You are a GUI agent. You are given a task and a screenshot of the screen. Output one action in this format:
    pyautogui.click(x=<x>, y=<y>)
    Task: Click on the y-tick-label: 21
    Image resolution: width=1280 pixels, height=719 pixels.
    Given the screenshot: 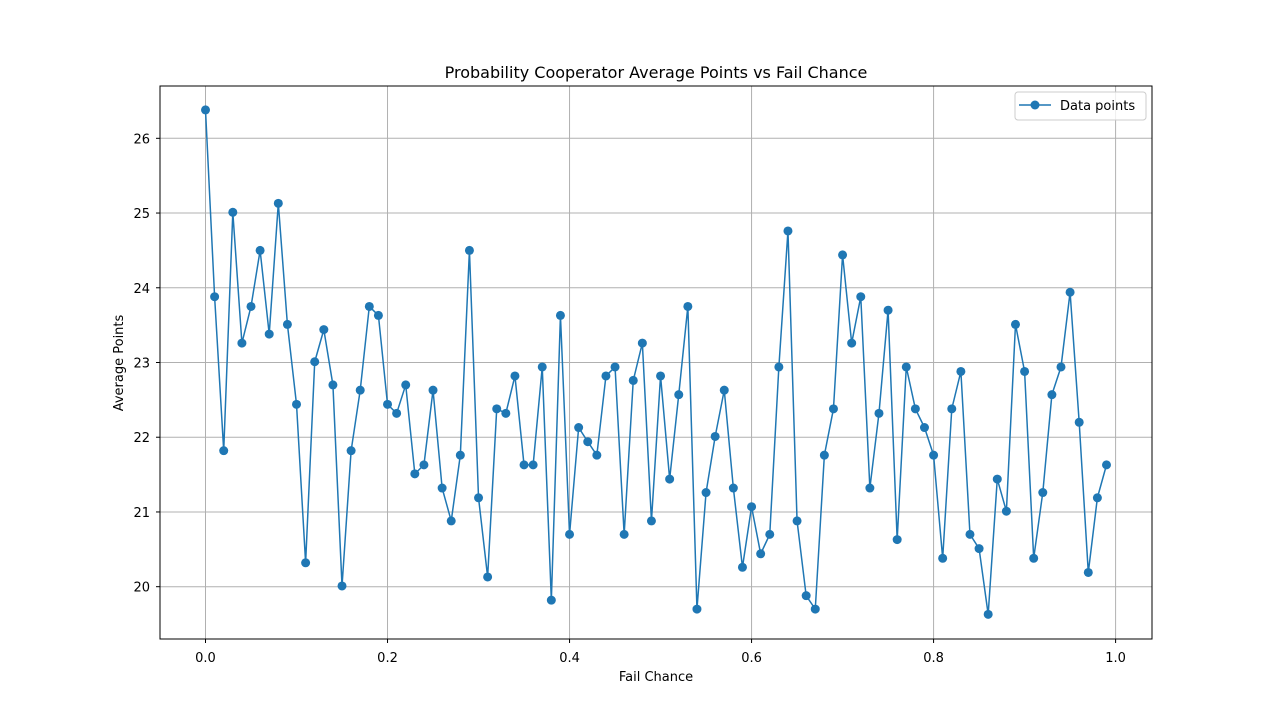 What is the action you would take?
    pyautogui.click(x=141, y=513)
    